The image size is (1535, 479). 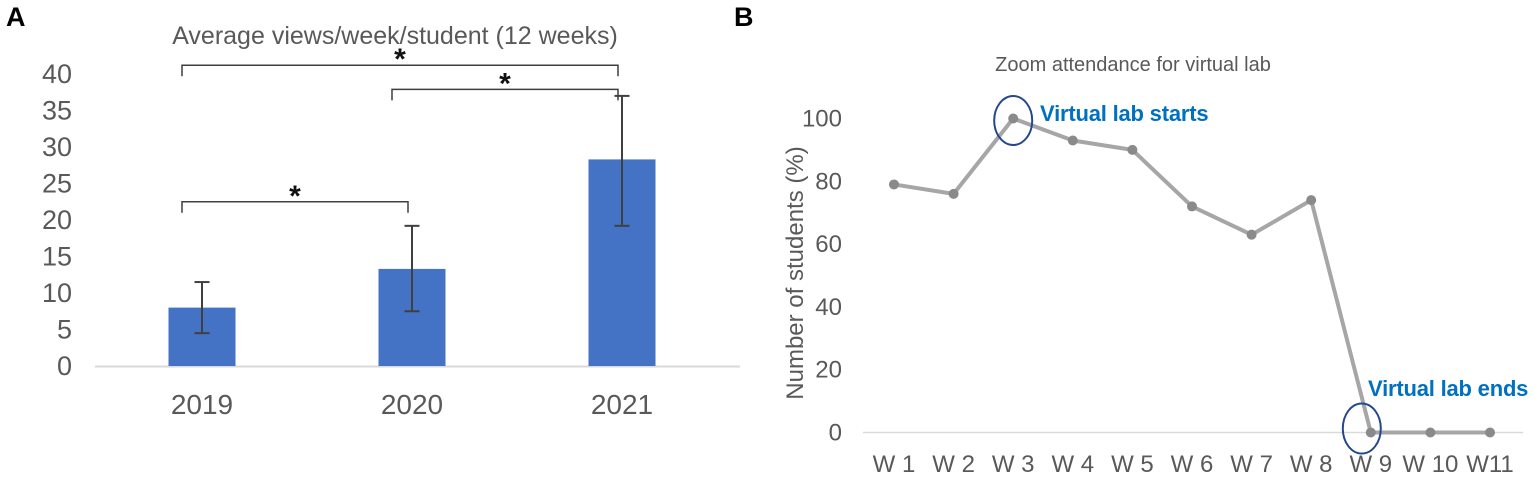 I want to click on line-chart-y-tick-label: 60, so click(x=828, y=244).